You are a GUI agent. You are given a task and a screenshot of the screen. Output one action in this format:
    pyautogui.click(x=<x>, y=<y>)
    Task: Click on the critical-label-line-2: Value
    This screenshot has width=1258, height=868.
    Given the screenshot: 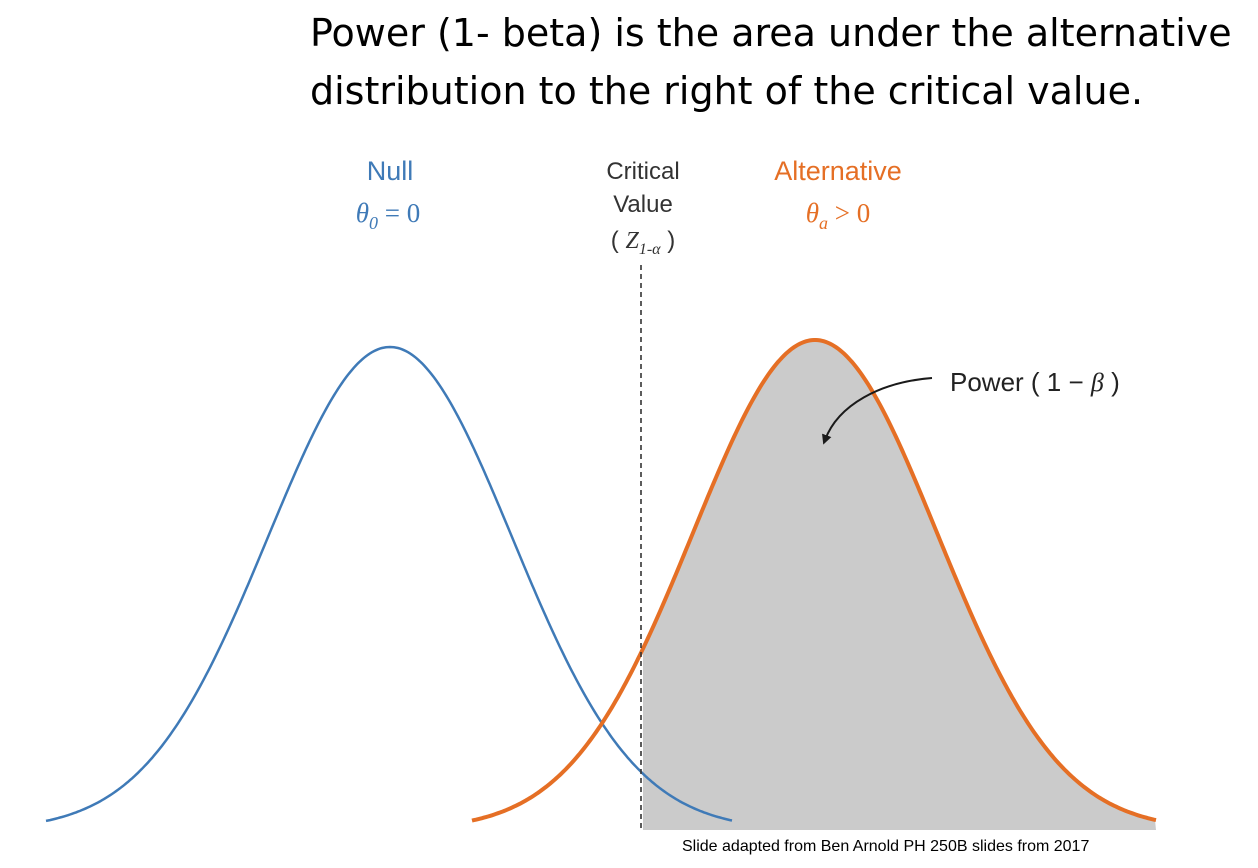 What is the action you would take?
    pyautogui.click(x=643, y=204)
    